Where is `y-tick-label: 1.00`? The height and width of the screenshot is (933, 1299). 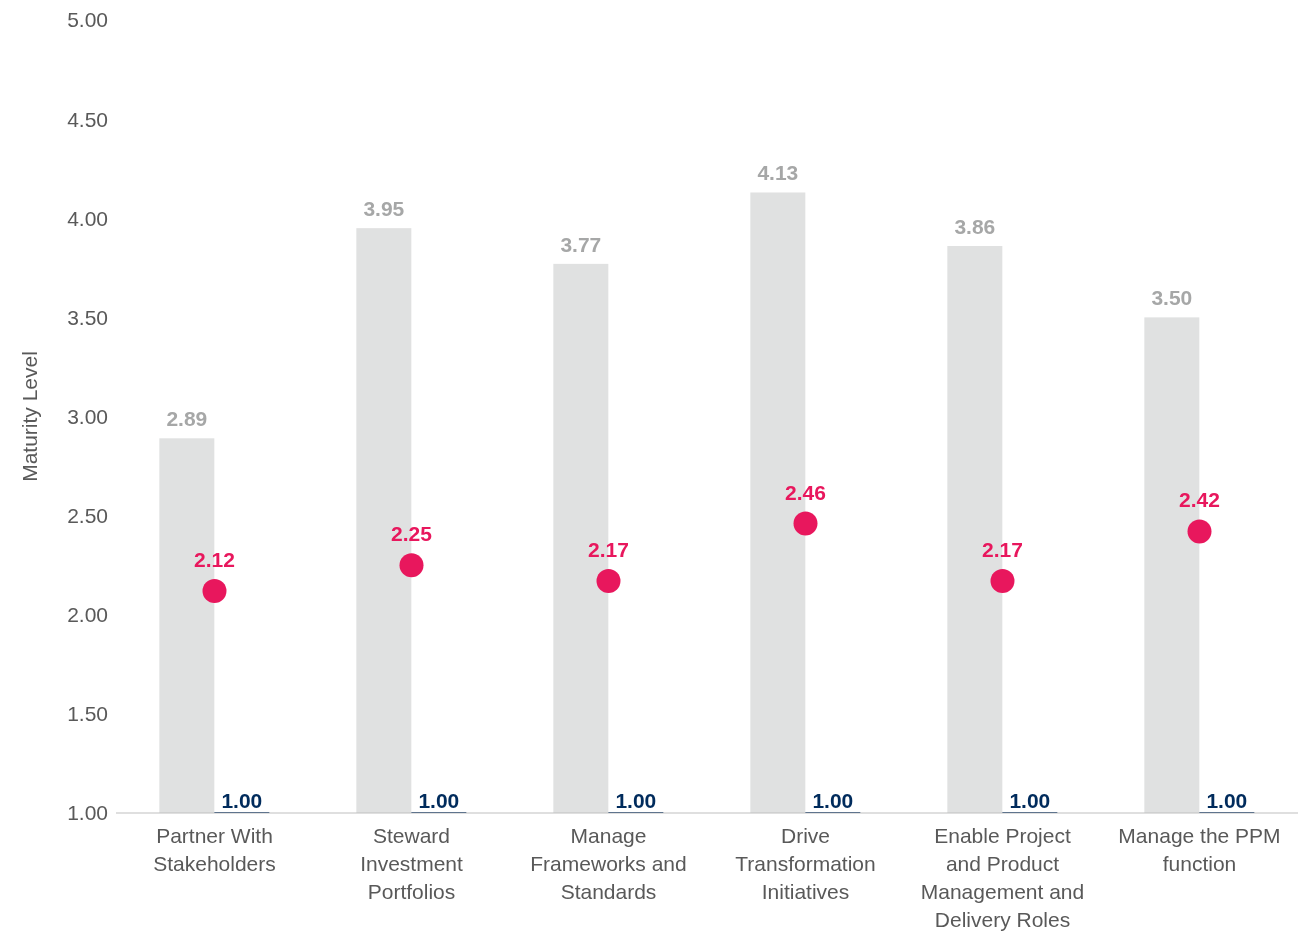 y-tick-label: 1.00 is located at coordinates (87, 813).